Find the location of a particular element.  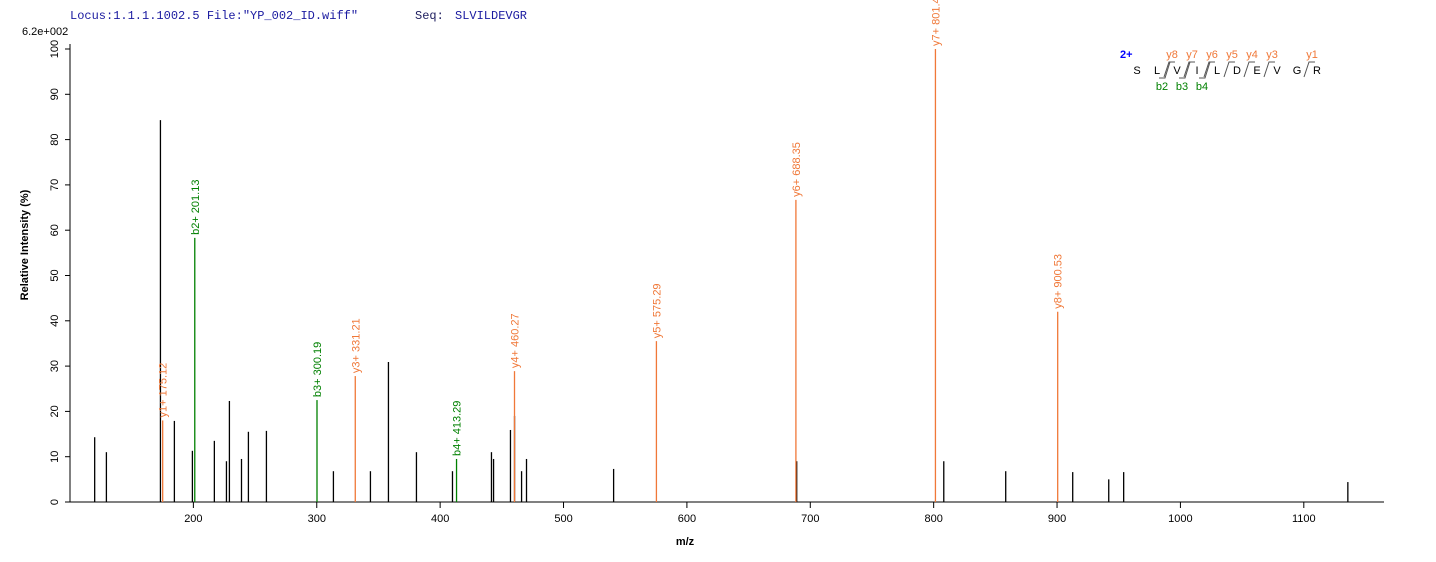

y-ion-mark: y3 is located at coordinates (1272, 55).